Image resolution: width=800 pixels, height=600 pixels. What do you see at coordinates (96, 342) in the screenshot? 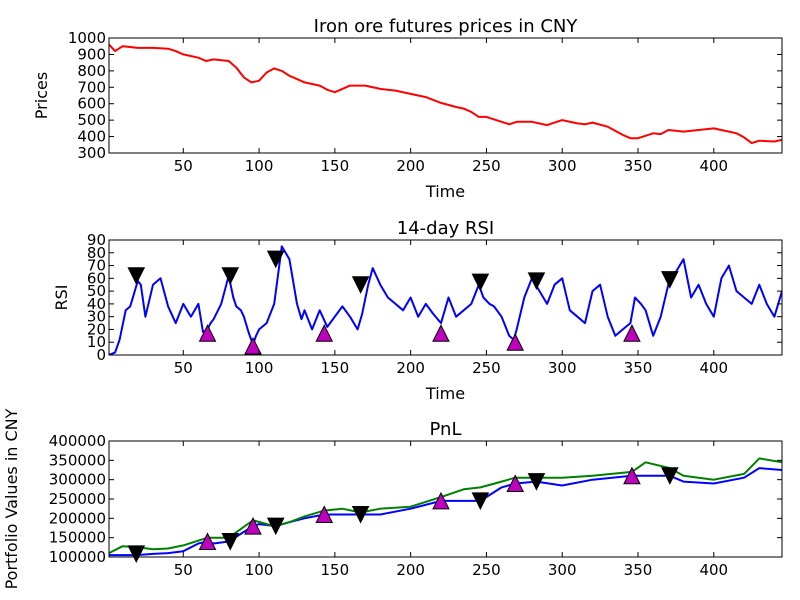
I see `y-tick-label: 10` at bounding box center [96, 342].